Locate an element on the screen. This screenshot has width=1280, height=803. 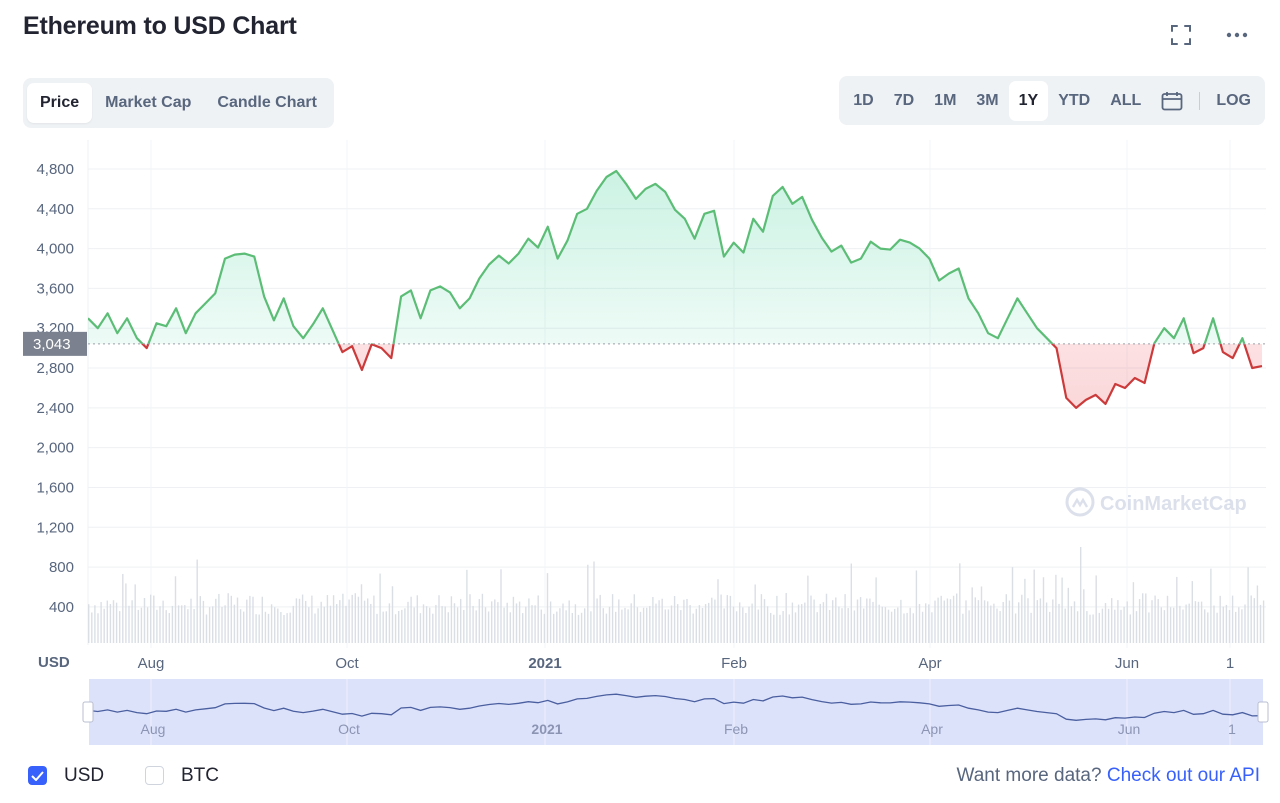
range-1y: 1Y is located at coordinates (1028, 100).